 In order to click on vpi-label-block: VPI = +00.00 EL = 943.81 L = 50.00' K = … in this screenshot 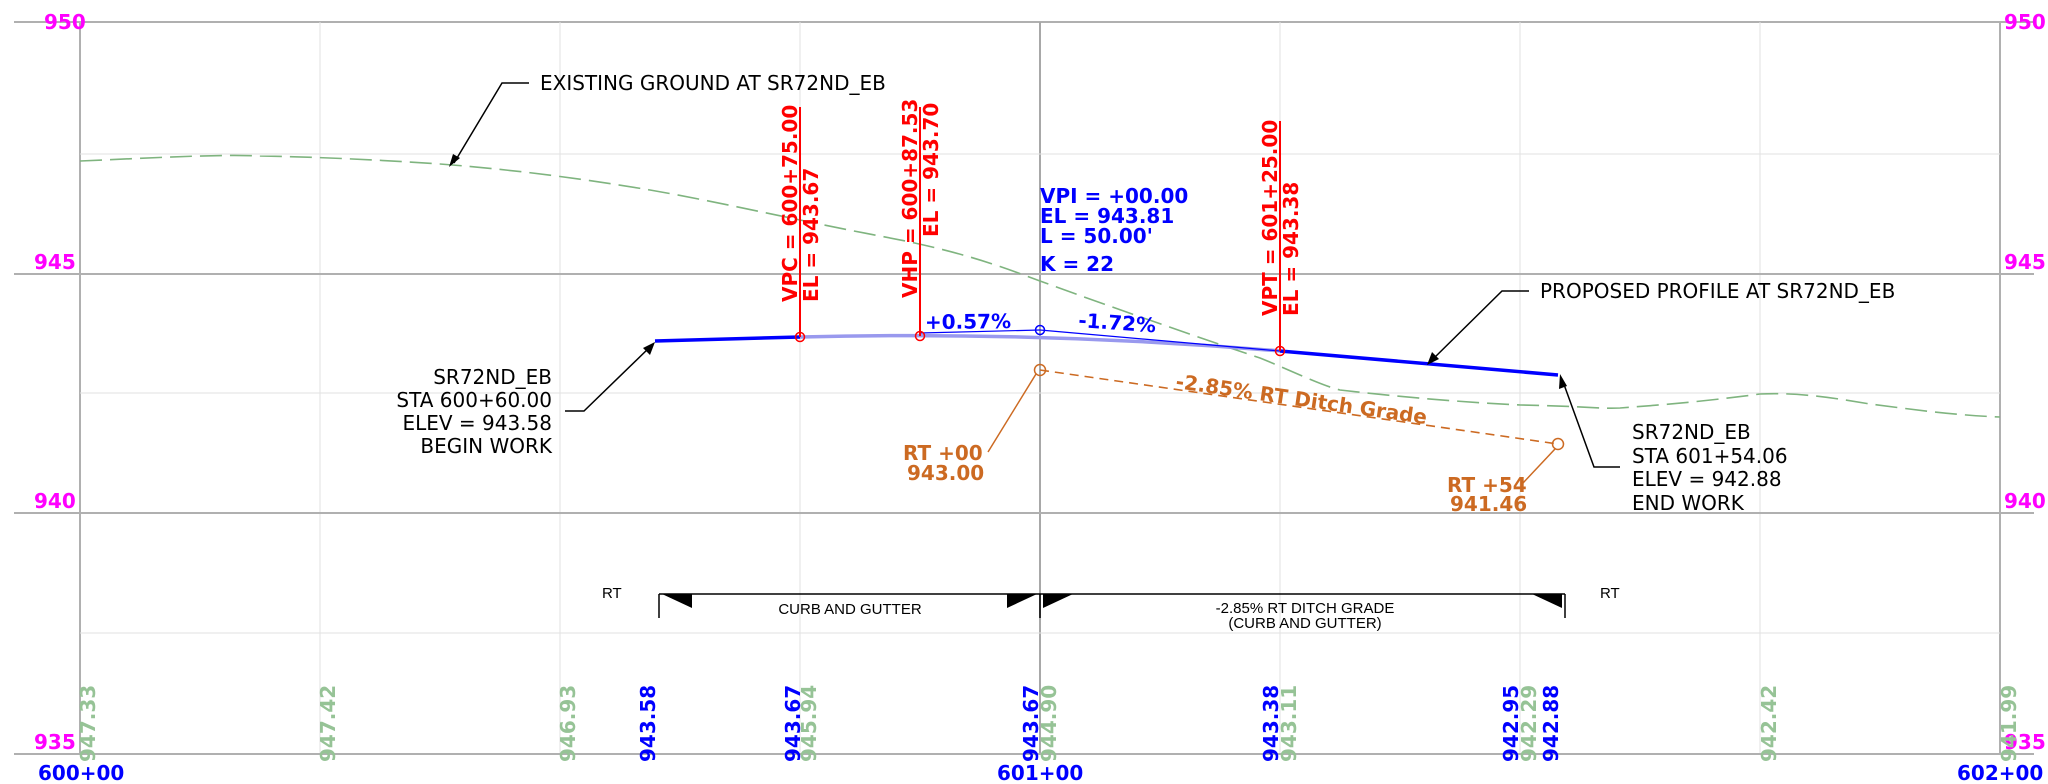, I will do `click(1114, 230)`.